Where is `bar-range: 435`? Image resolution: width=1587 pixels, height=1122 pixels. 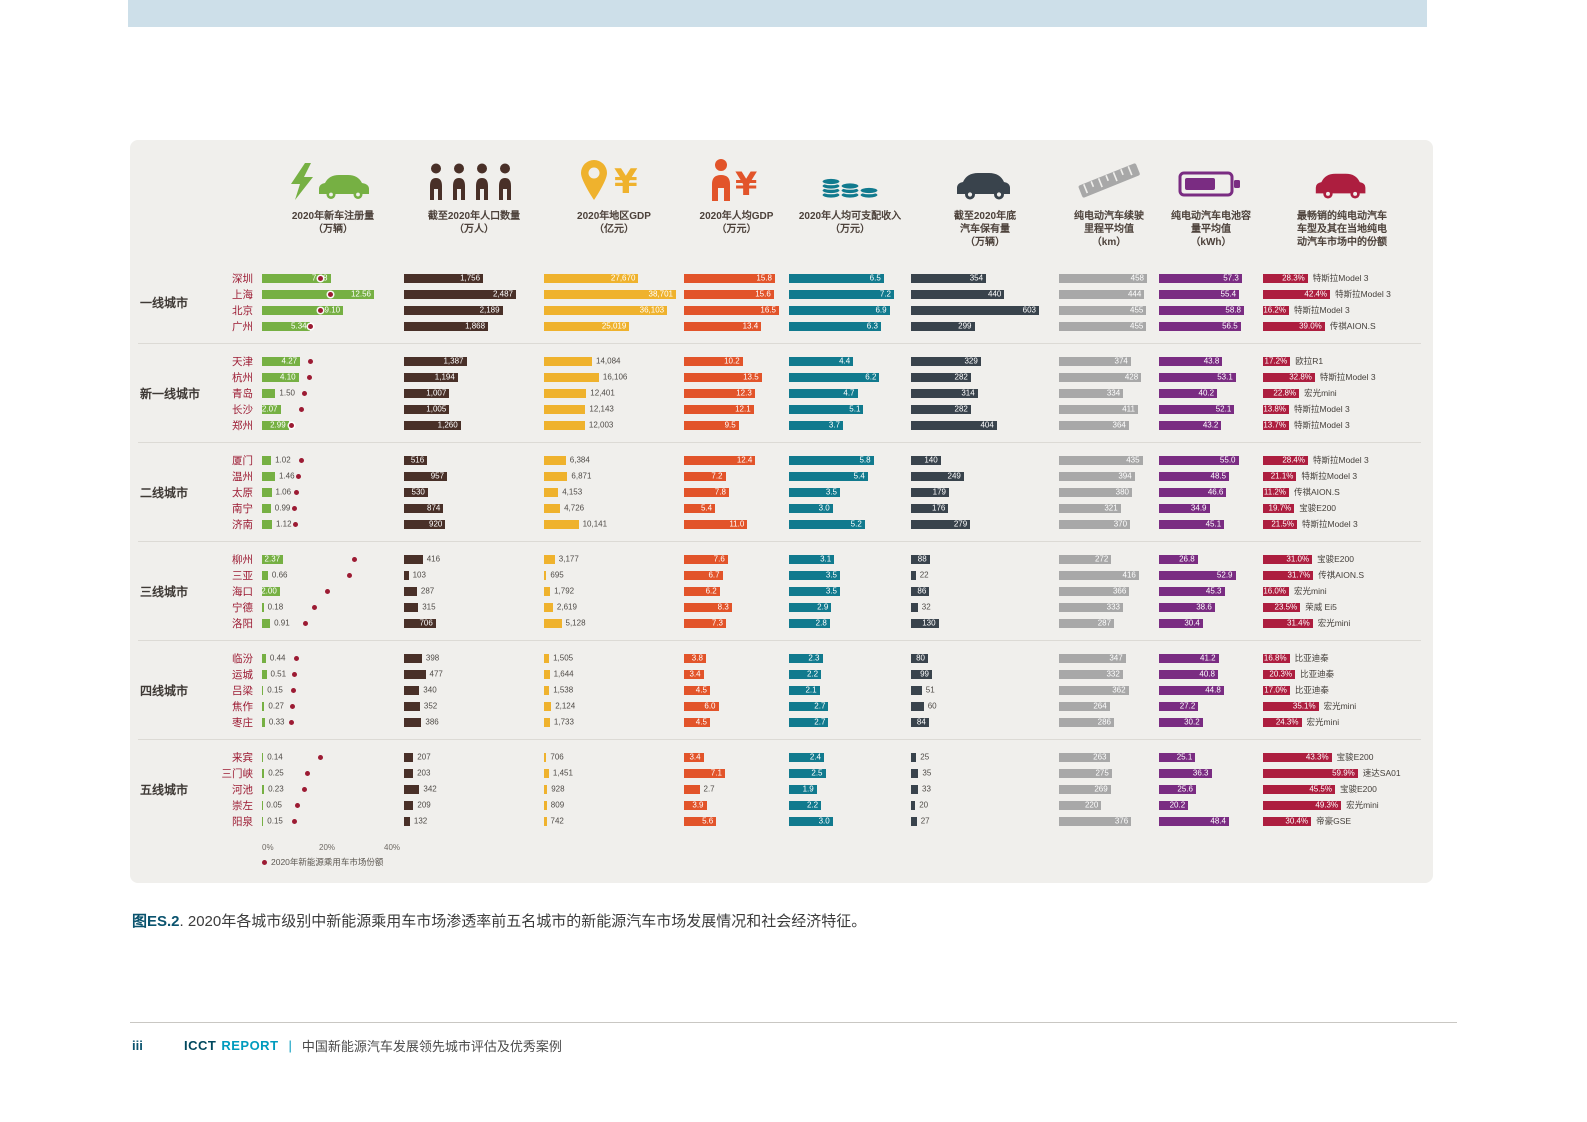 bar-range: 435 is located at coordinates (1101, 460).